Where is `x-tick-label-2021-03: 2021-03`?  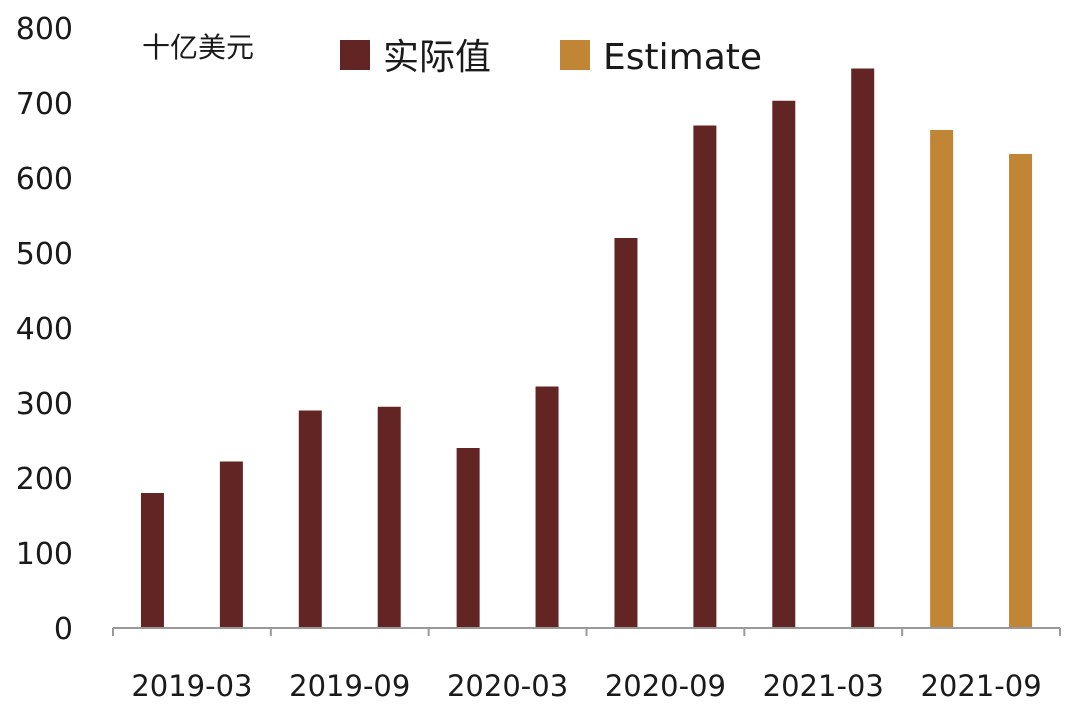 x-tick-label-2021-03: 2021-03 is located at coordinates (823, 686).